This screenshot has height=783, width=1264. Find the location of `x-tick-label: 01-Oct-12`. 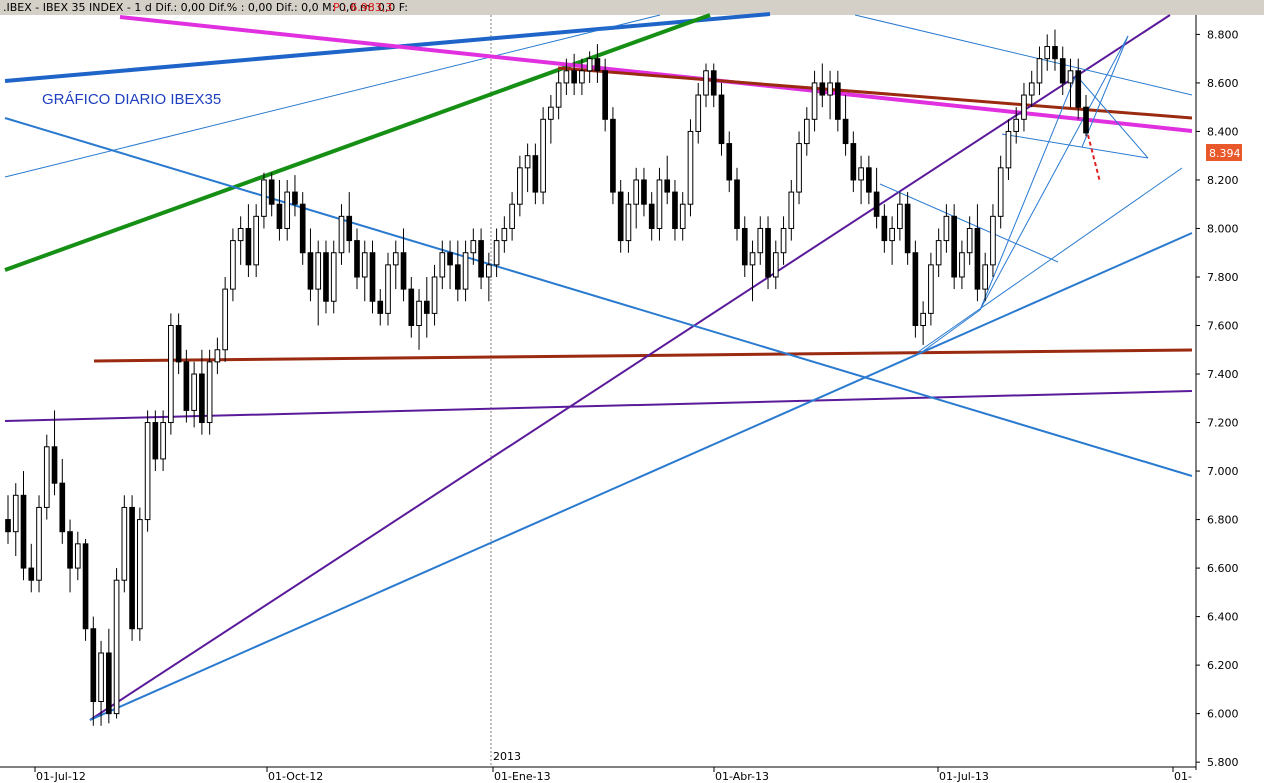

x-tick-label: 01-Oct-12 is located at coordinates (295, 776).